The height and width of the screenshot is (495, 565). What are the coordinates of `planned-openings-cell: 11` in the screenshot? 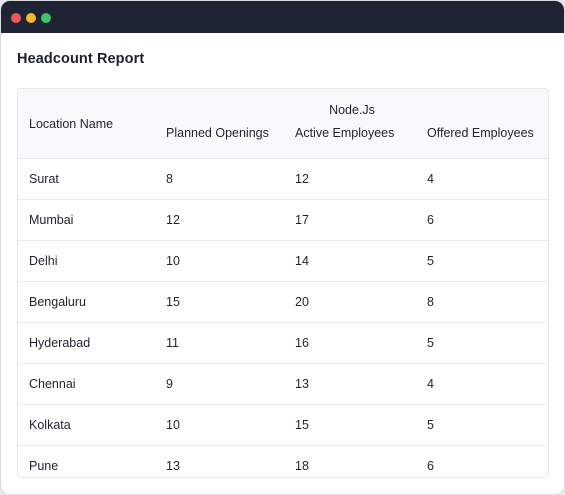 It's located at (218, 343).